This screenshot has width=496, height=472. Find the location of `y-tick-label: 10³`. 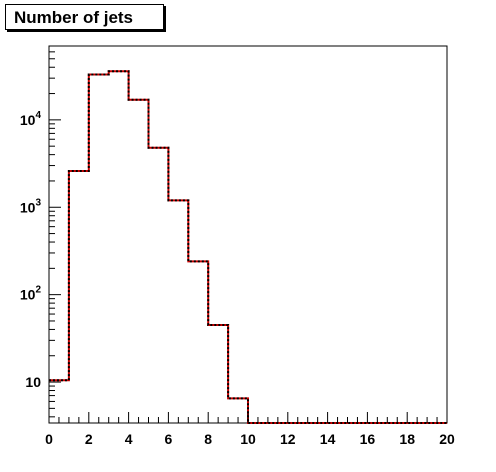

y-tick-label: 10³ is located at coordinates (31, 206).